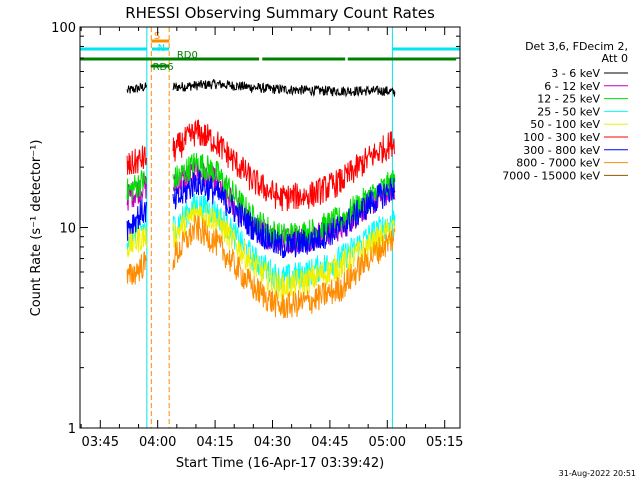 Image resolution: width=640 pixels, height=480 pixels. What do you see at coordinates (597, 473) in the screenshot?
I see `footer-stamp: 31-Aug-2022 20:51` at bounding box center [597, 473].